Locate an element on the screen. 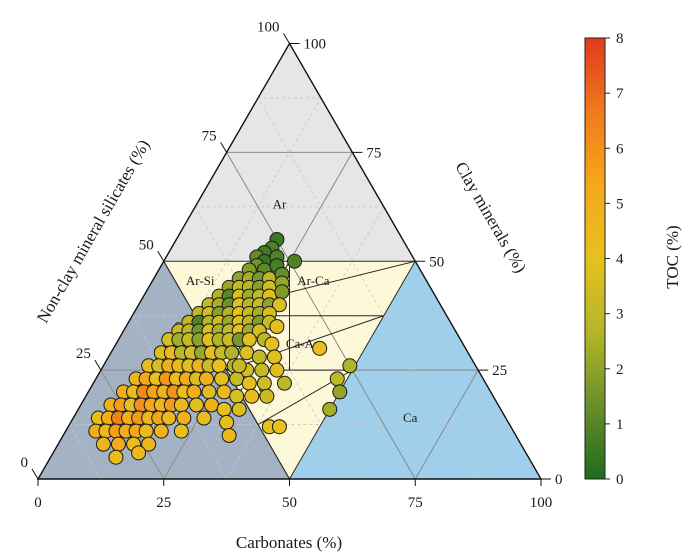 This screenshot has height=558, width=691. right-tick-label: 100 is located at coordinates (315, 45).